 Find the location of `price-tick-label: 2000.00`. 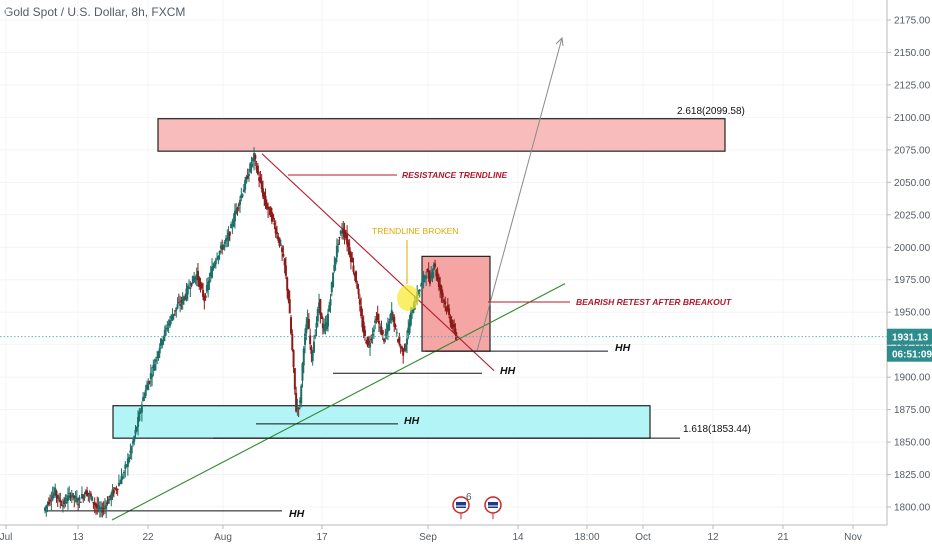

price-tick-label: 2000.00 is located at coordinates (912, 248).